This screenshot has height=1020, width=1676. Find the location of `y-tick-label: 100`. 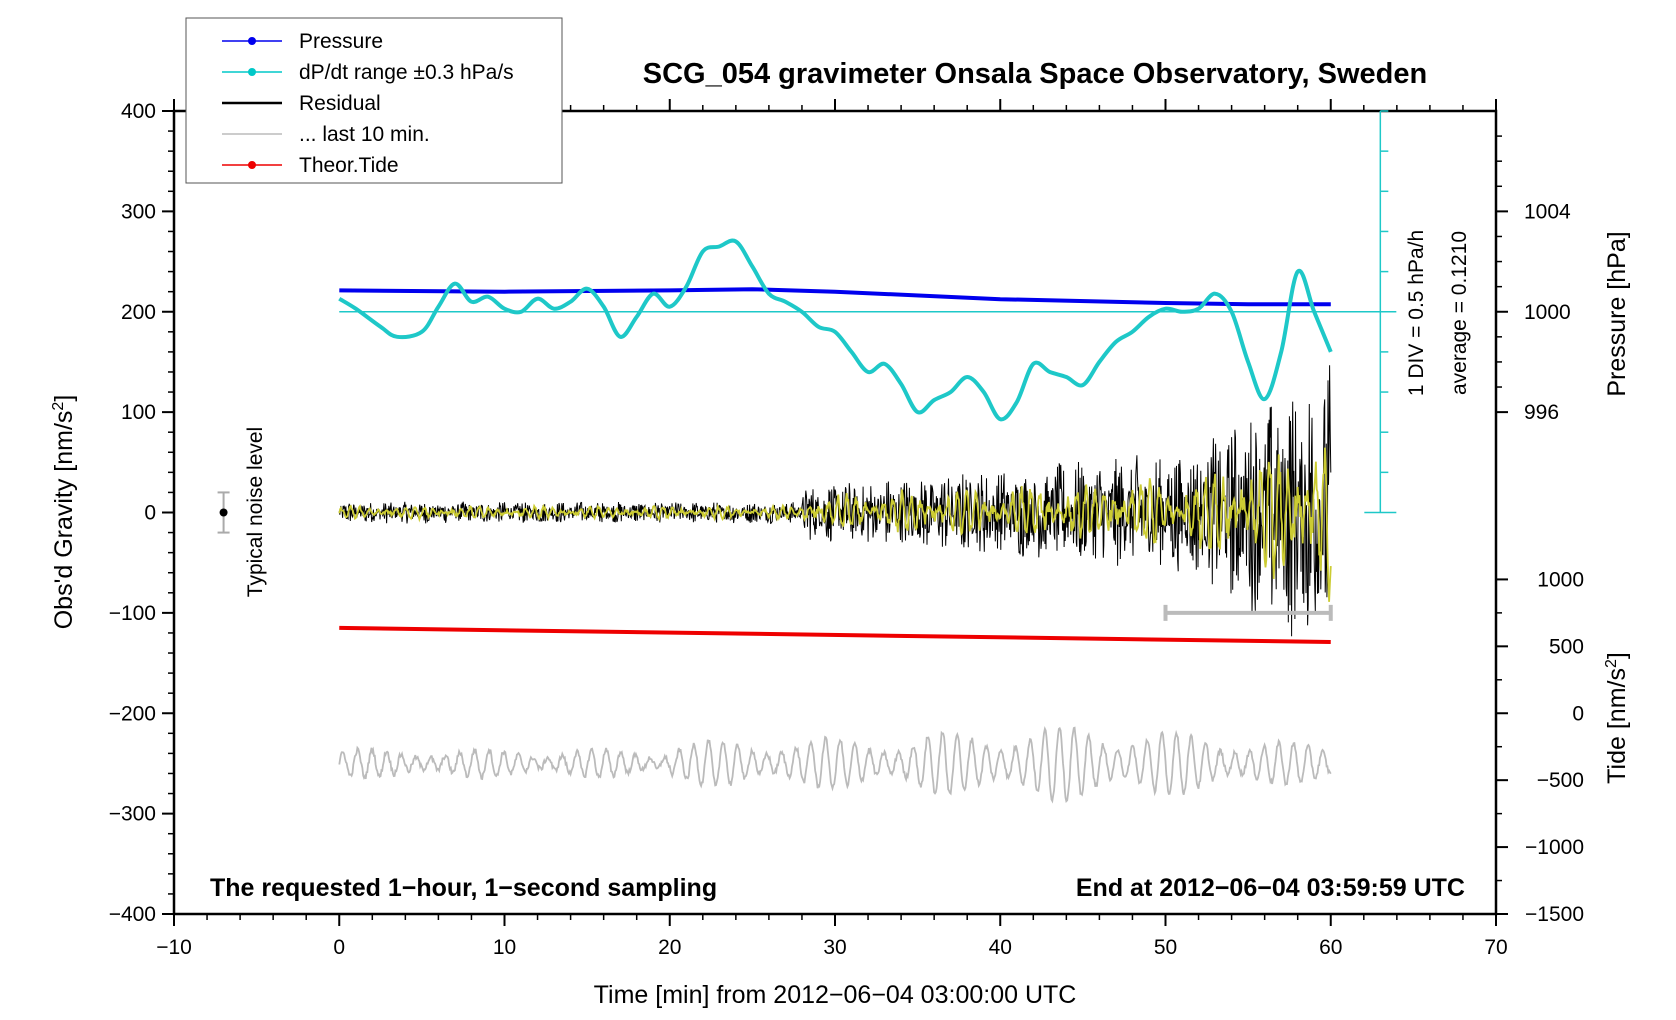

y-tick-label: 100 is located at coordinates (138, 412).